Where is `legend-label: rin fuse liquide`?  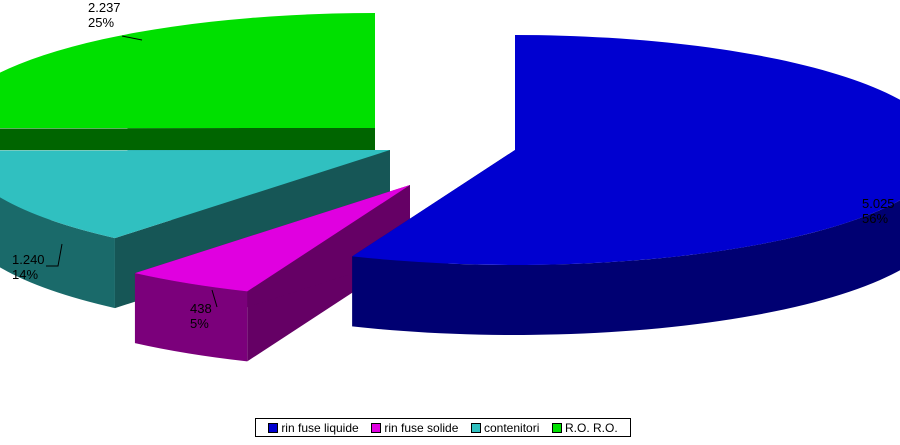 legend-label: rin fuse liquide is located at coordinates (320, 427).